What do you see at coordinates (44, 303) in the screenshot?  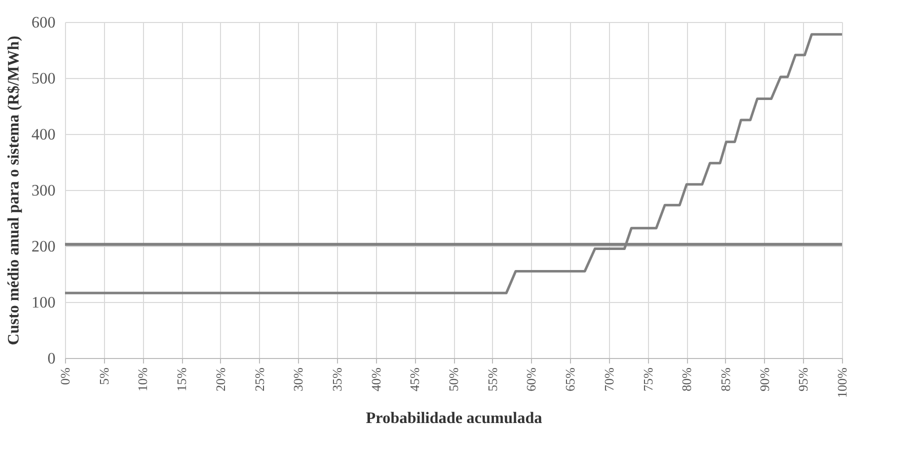 I see `y-tick-label: 100` at bounding box center [44, 303].